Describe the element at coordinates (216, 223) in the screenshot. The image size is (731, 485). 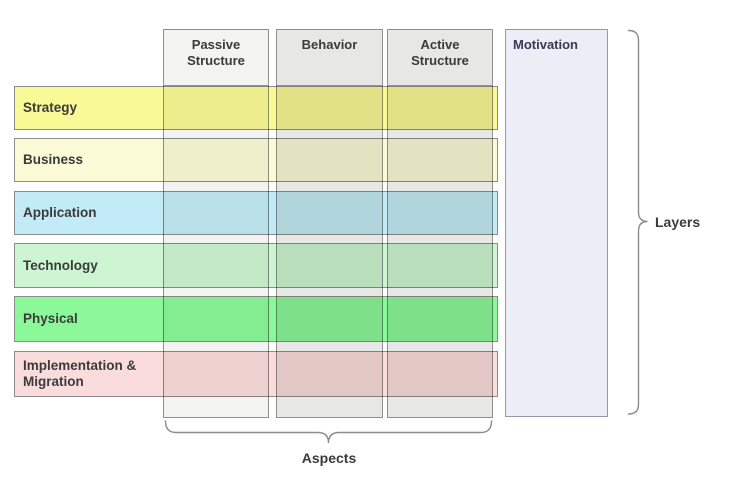
I see `aspect-column-passive-structure: Passive Structure` at that location.